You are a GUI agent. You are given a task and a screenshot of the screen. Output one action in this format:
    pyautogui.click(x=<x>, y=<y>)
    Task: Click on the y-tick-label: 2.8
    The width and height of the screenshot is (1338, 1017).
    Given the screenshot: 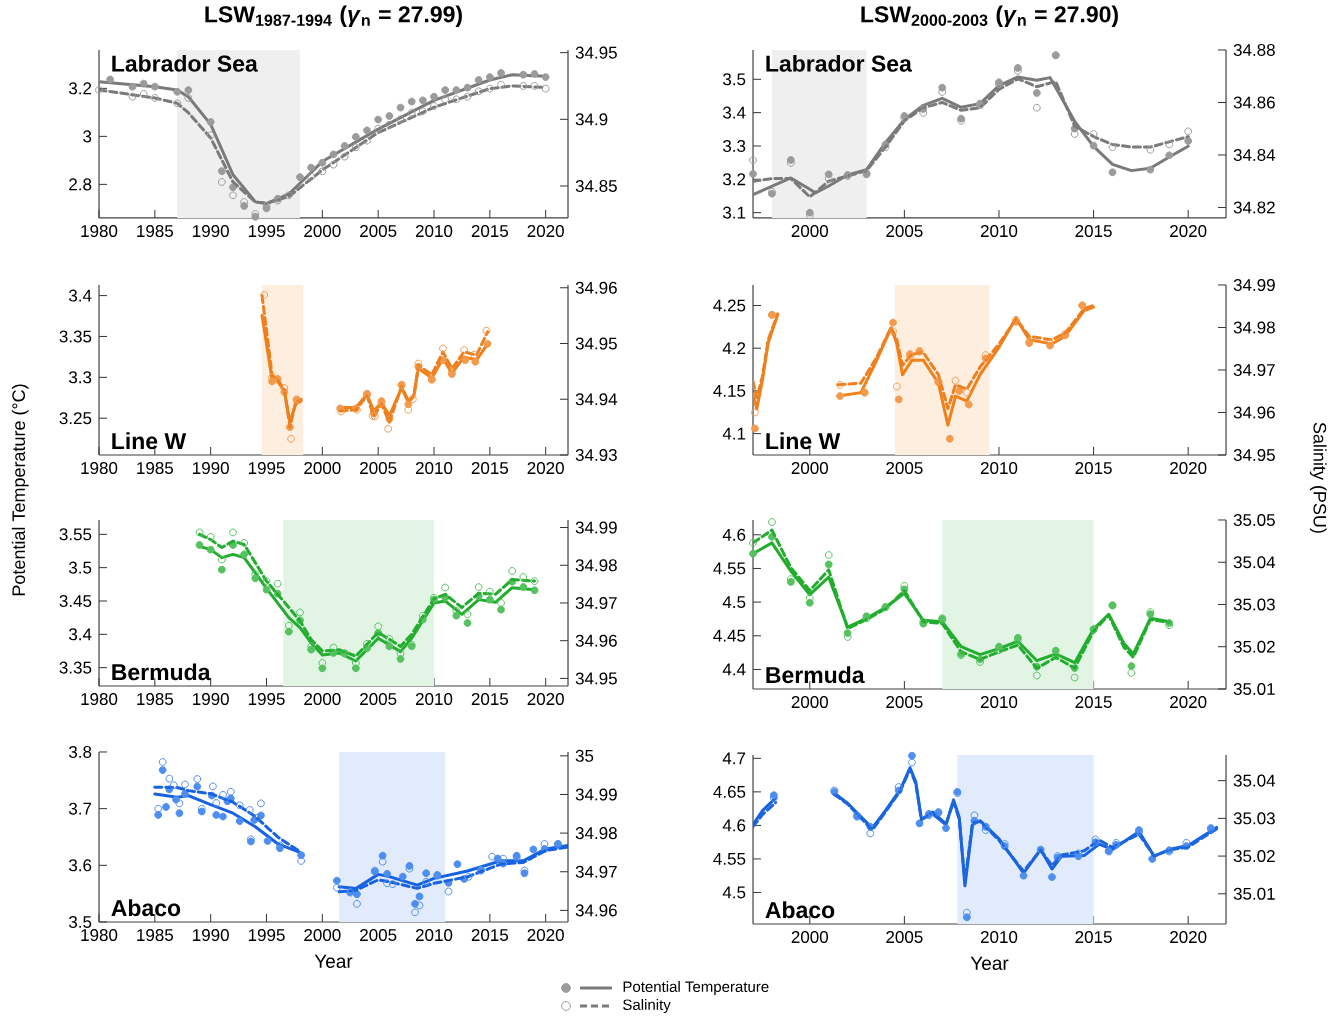 What is the action you would take?
    pyautogui.click(x=80, y=184)
    